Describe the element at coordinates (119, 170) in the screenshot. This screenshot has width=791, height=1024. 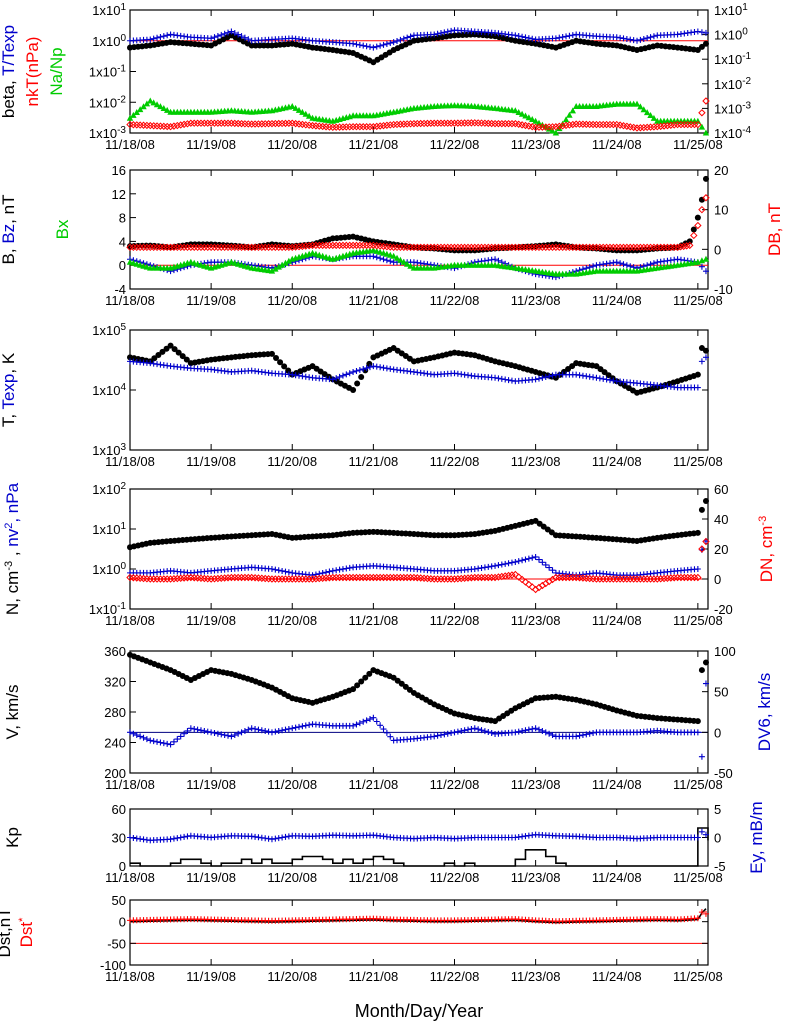
I see `y-tick-label: 16` at that location.